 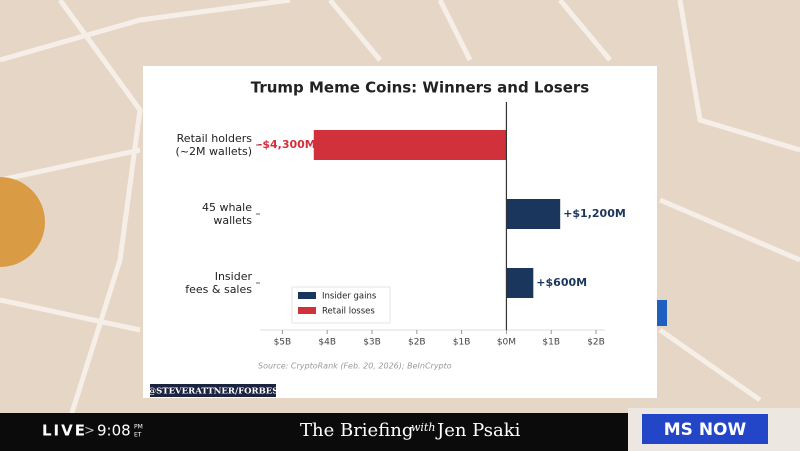 I want to click on credit-box, so click(x=213, y=390).